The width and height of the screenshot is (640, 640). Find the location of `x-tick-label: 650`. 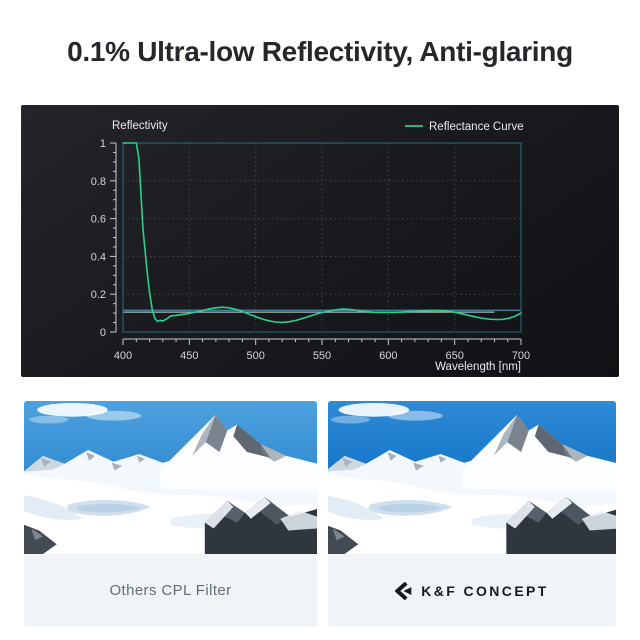

x-tick-label: 650 is located at coordinates (454, 356).